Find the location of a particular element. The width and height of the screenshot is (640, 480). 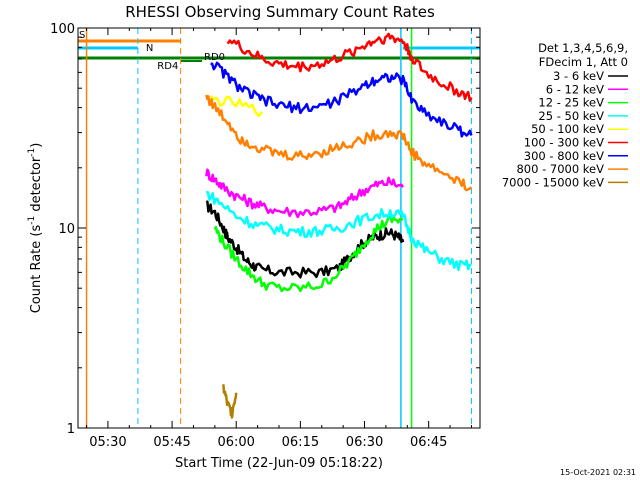

x-tick-label: 06:30 is located at coordinates (364, 442).